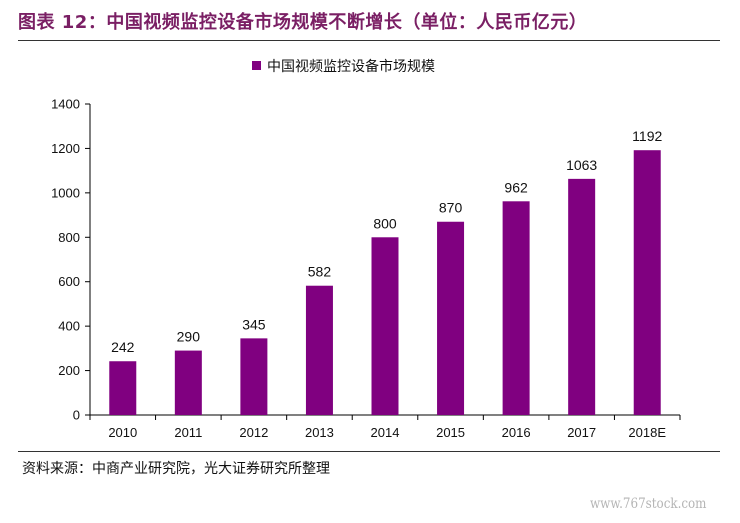 Image resolution: width=740 pixels, height=523 pixels. I want to click on bar-value-label: 242, so click(123, 347).